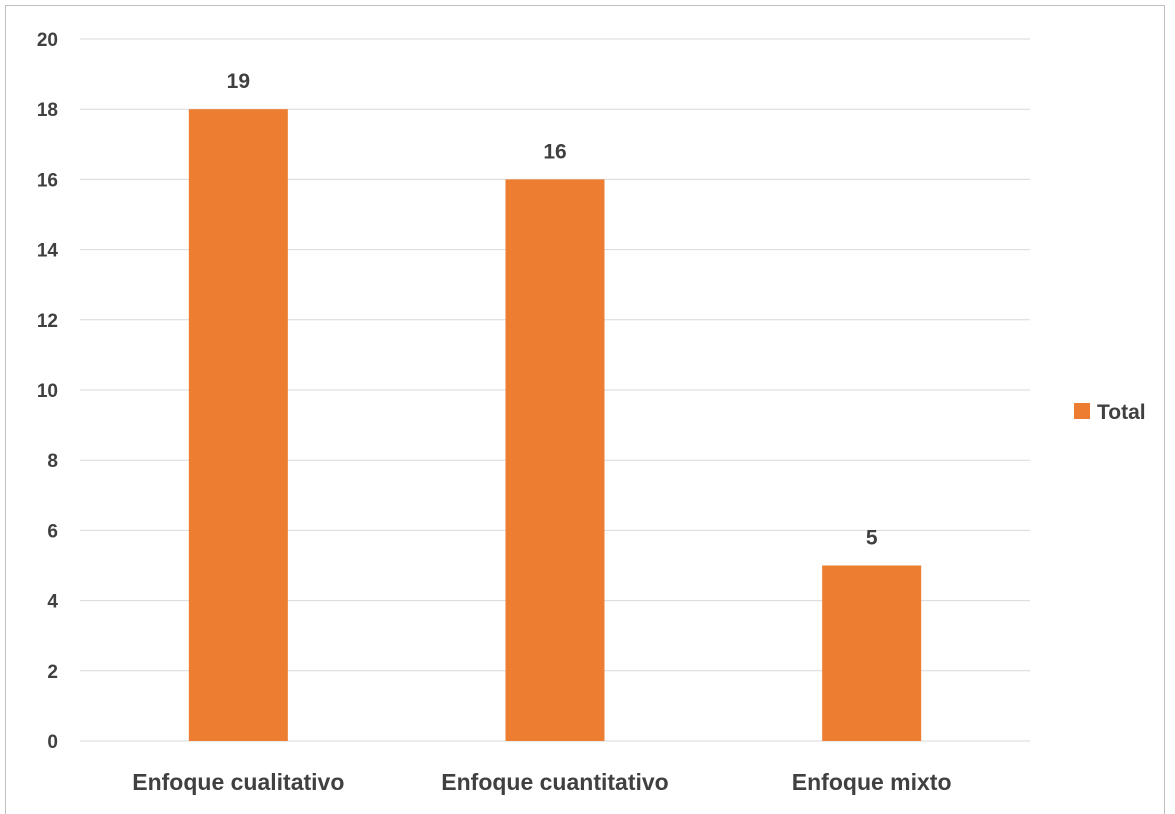  I want to click on y-tick-label: 0, so click(52, 742).